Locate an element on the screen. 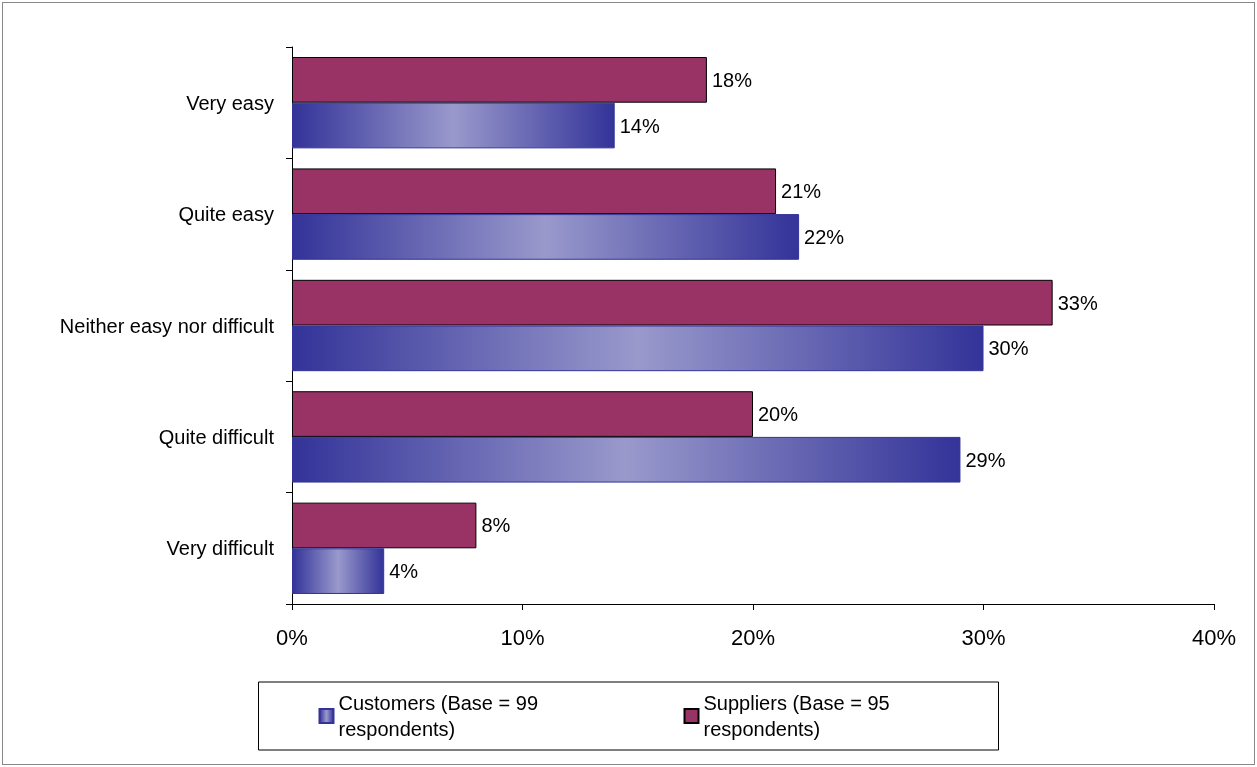 This screenshot has width=1257, height=767. y-tick-label: Neither easy nor difficult is located at coordinates (167, 325).